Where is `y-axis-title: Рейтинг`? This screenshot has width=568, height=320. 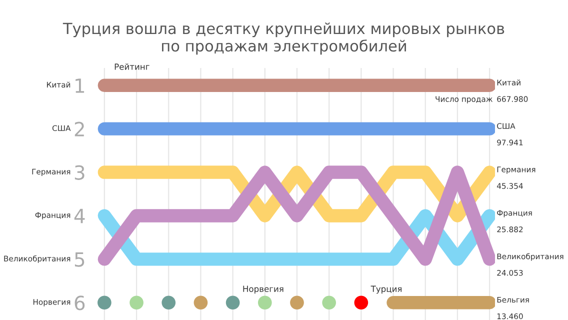
y-axis-title: Рейтинг is located at coordinates (132, 66).